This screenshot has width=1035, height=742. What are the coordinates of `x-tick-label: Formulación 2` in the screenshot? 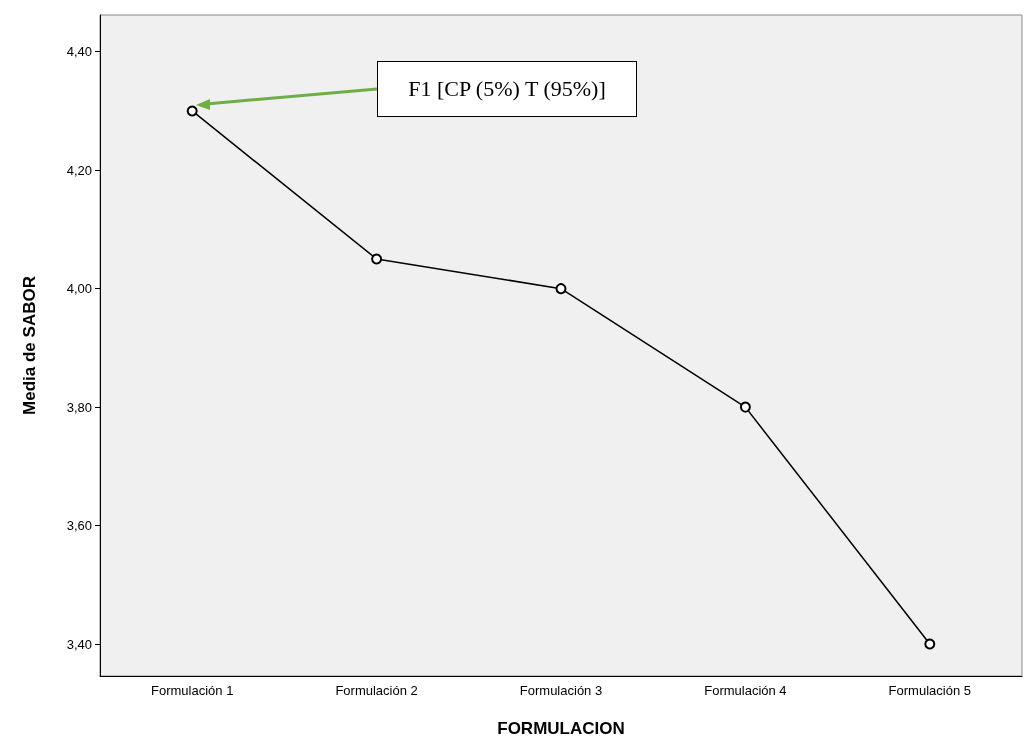 It's located at (376, 690).